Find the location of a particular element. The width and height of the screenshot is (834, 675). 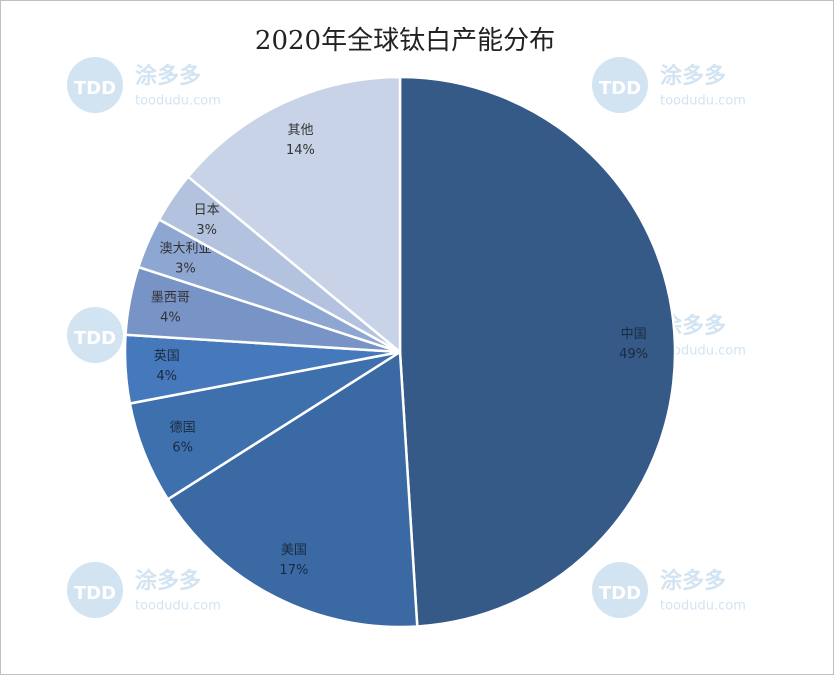

value-label: 14% is located at coordinates (300, 150).